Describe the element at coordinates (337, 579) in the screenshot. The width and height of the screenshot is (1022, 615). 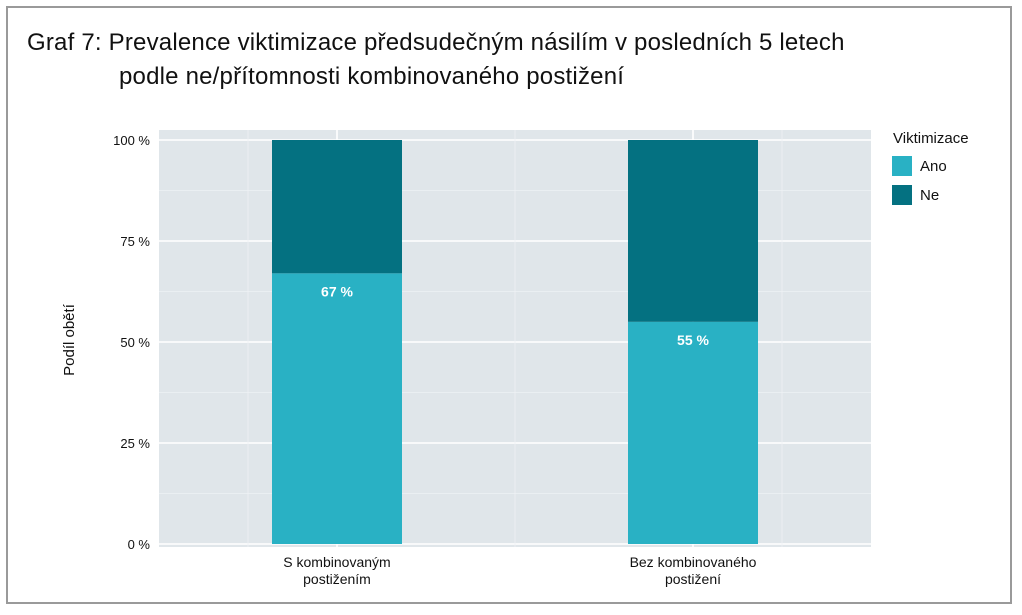
I see `x-tick-label: postižením` at that location.